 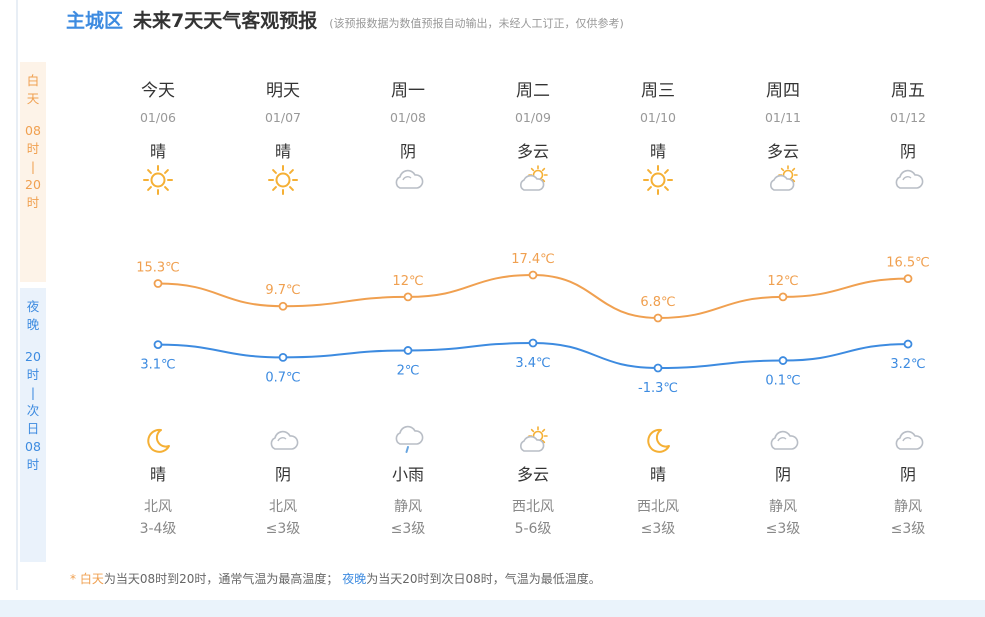 I want to click on night-time-char: |, so click(x=33, y=392).